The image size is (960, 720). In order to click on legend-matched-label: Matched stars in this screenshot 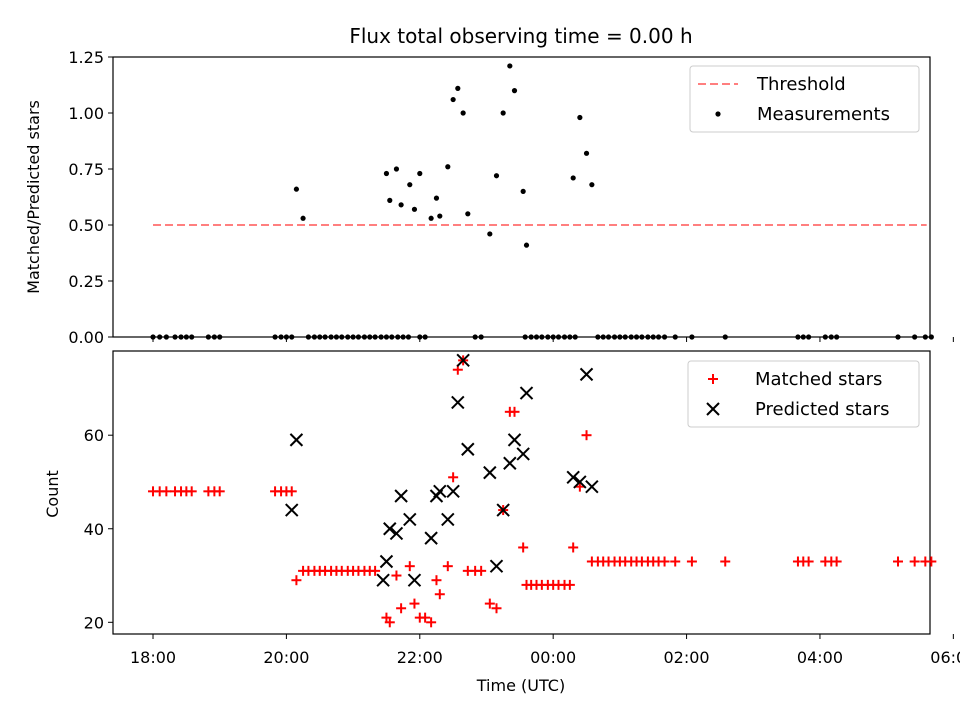, I will do `click(818, 379)`.